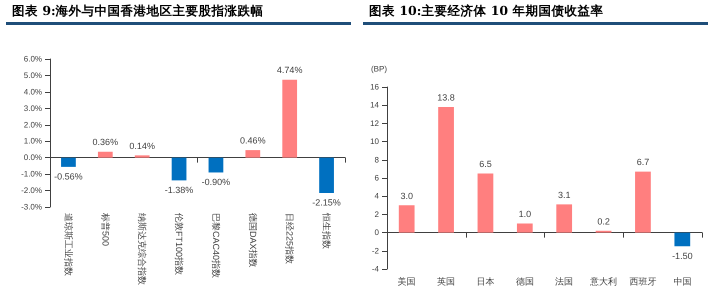 The image size is (714, 294). Describe the element at coordinates (216, 181) in the screenshot. I see `data-label: -0.90%` at that location.